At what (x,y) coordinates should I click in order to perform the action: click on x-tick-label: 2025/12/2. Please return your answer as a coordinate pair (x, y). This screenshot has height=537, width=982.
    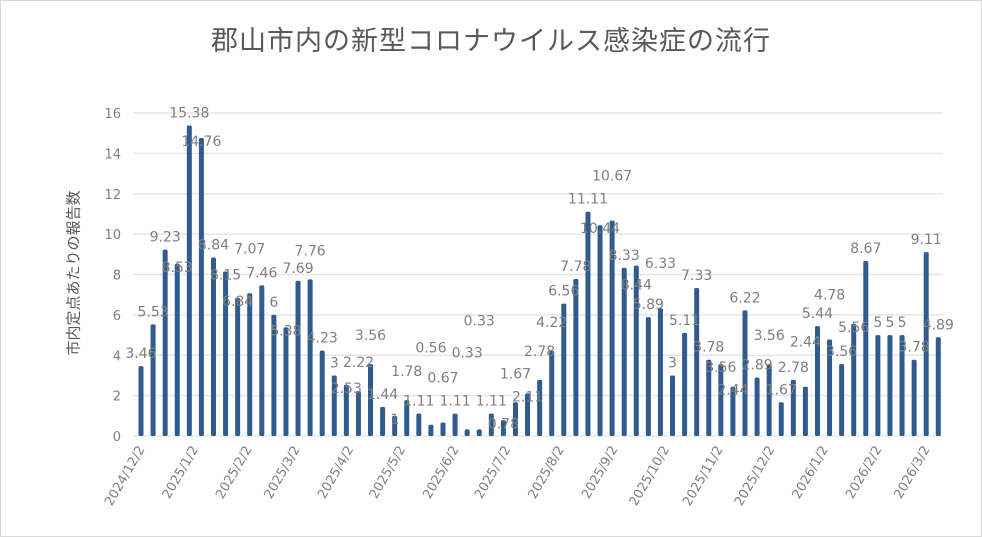
    Looking at the image, I should click on (755, 476).